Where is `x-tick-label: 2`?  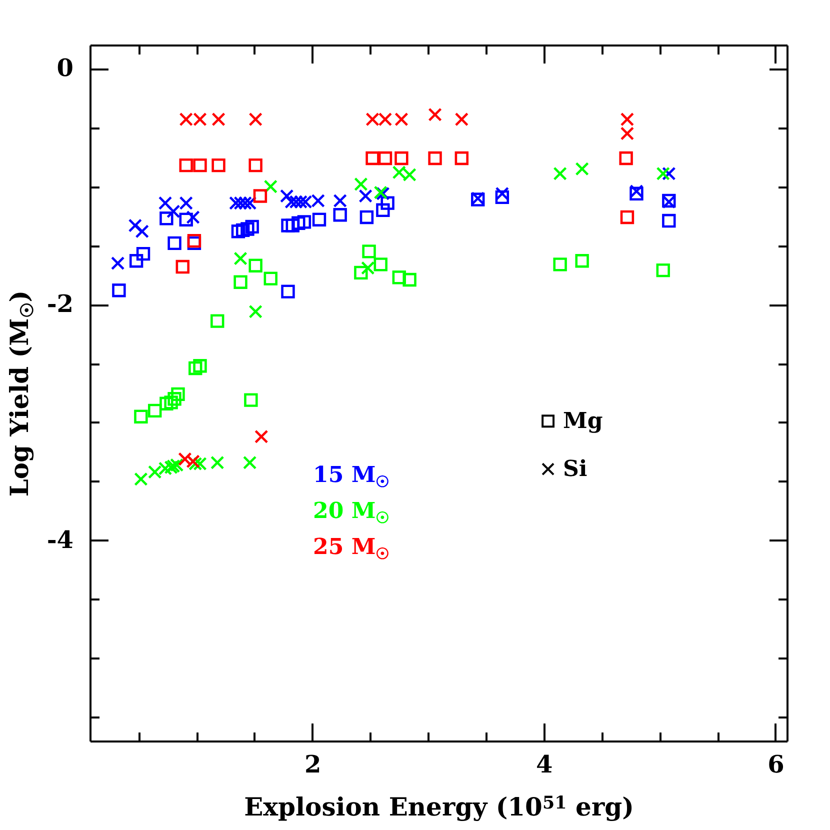 x-tick-label: 2 is located at coordinates (313, 764).